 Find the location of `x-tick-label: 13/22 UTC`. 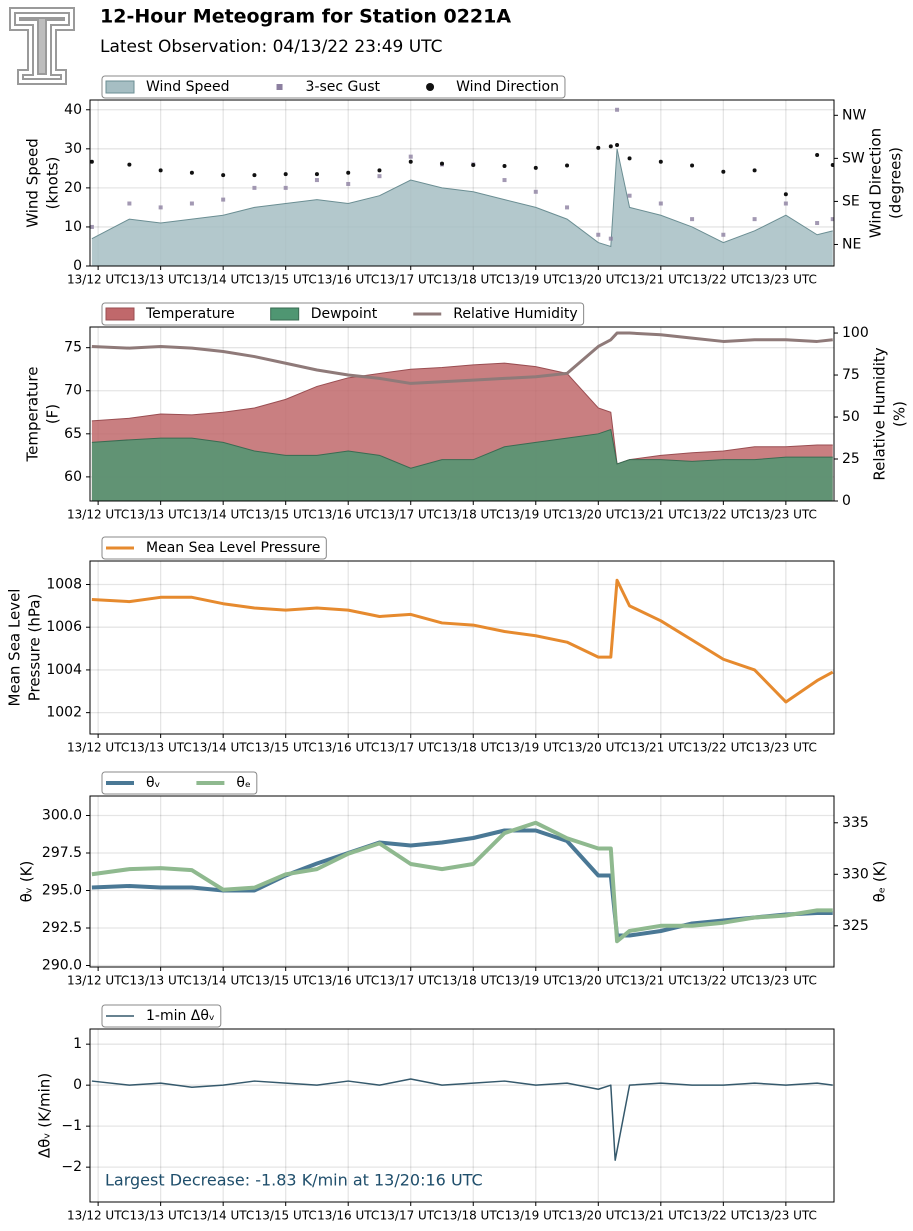

x-tick-label: 13/22 UTC is located at coordinates (723, 748).